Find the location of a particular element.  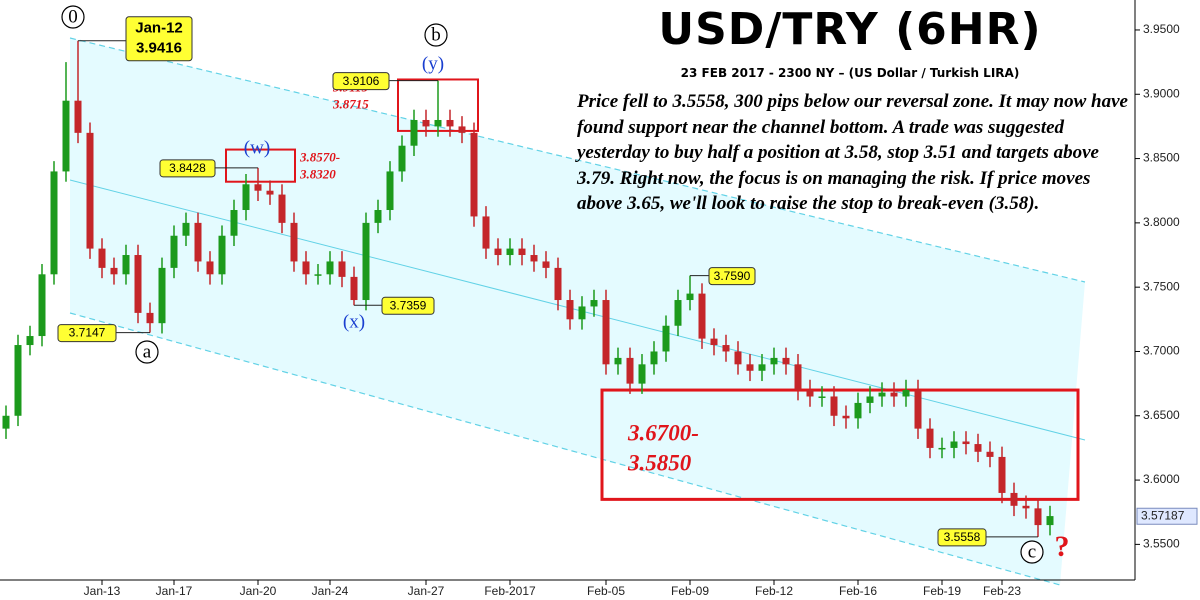

callout-value: 3.9106 is located at coordinates (361, 81).